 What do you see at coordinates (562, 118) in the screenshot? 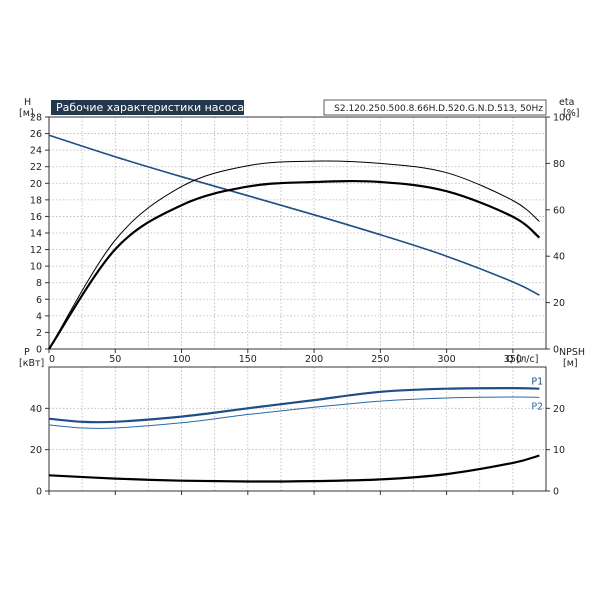
I see `panel1-right-tick-label: 100` at bounding box center [562, 118].